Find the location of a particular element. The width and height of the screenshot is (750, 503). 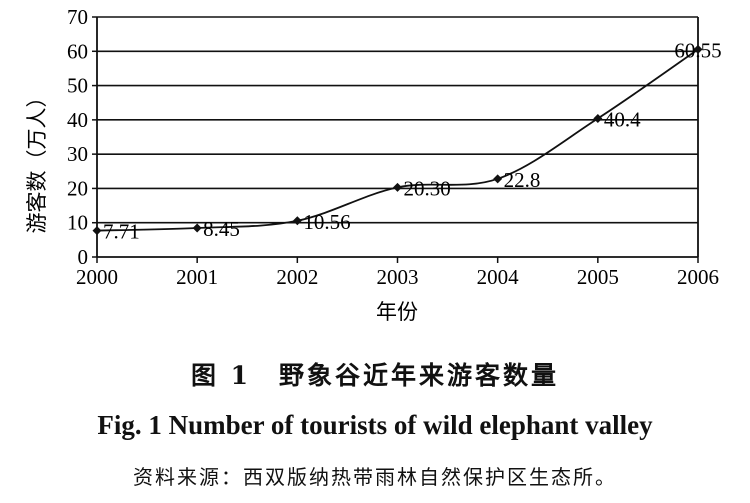

y-tick-label: 10 is located at coordinates (77, 223).